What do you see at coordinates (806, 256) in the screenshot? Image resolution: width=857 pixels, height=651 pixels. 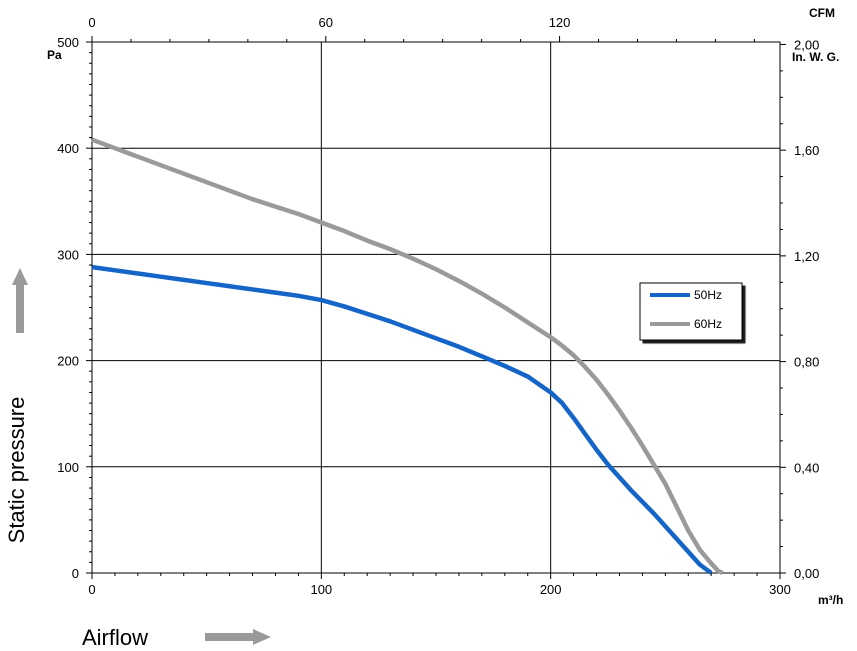 I see `y-right-tick-label: 1,20` at bounding box center [806, 256].